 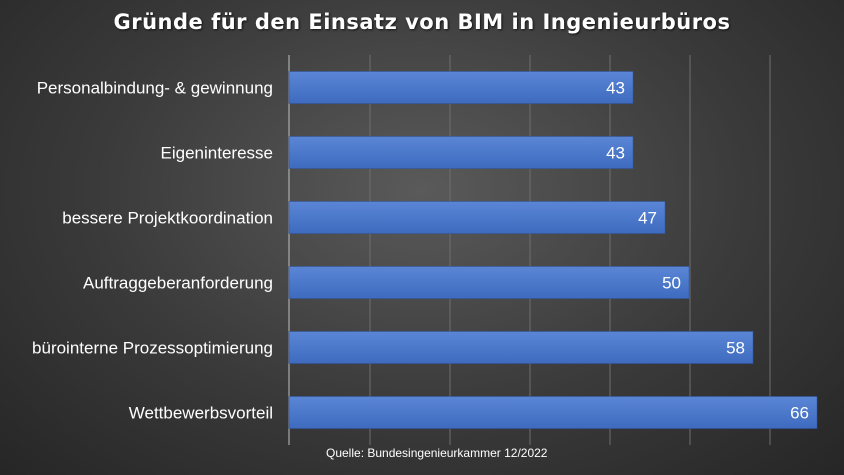 What do you see at coordinates (735, 348) in the screenshot?
I see `value-label-4: 58` at bounding box center [735, 348].